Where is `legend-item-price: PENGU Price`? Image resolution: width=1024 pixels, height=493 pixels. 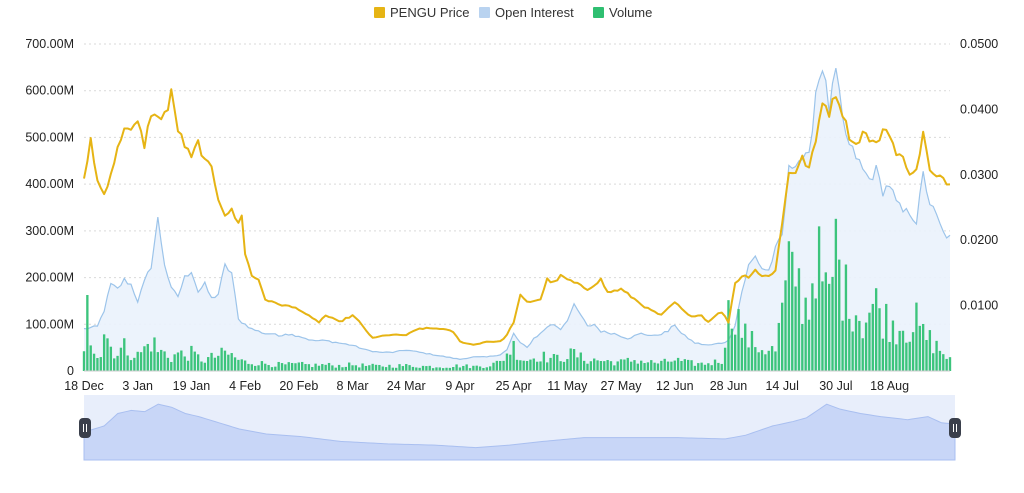 legend-item-price: PENGU Price is located at coordinates (421, 12).